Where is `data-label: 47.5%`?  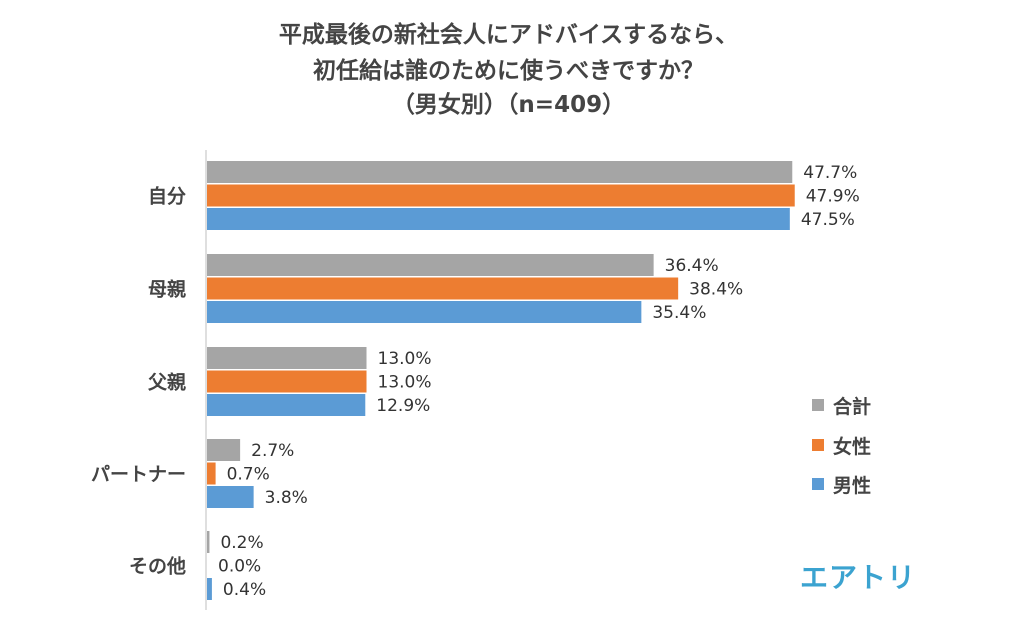 data-label: 47.5% is located at coordinates (828, 220).